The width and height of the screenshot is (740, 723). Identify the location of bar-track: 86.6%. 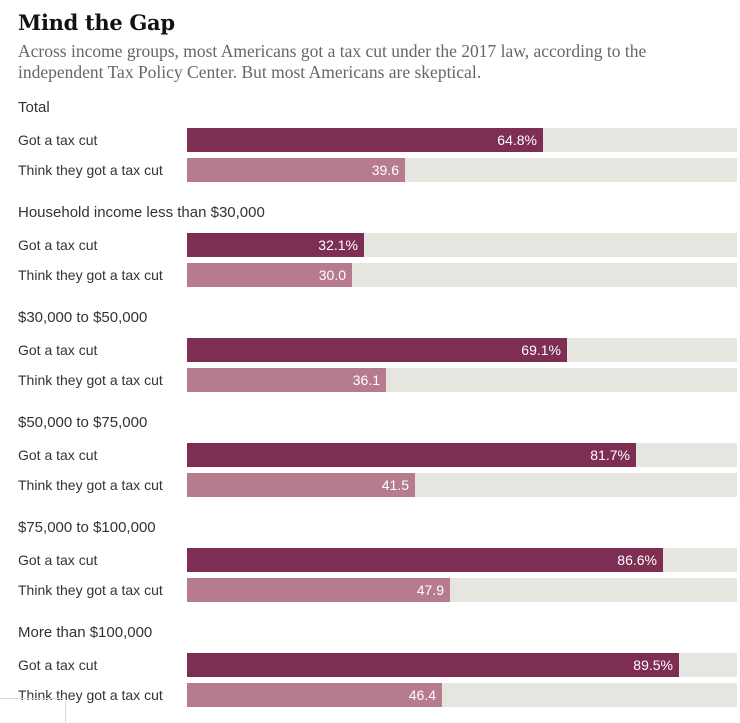
(462, 560).